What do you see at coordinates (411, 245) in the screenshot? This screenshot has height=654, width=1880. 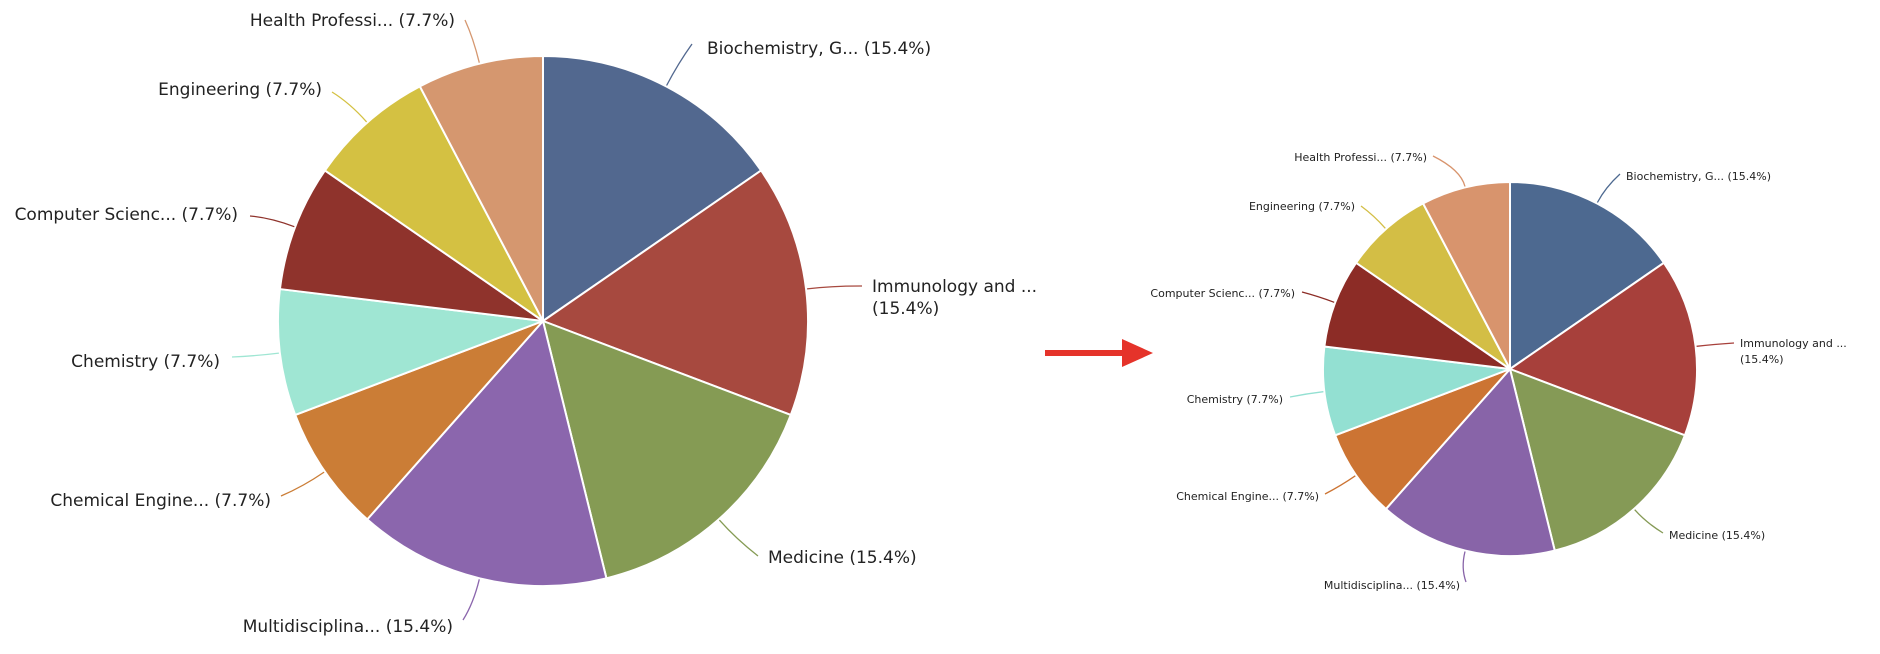 I see `pie-slice-computer-scienc` at bounding box center [411, 245].